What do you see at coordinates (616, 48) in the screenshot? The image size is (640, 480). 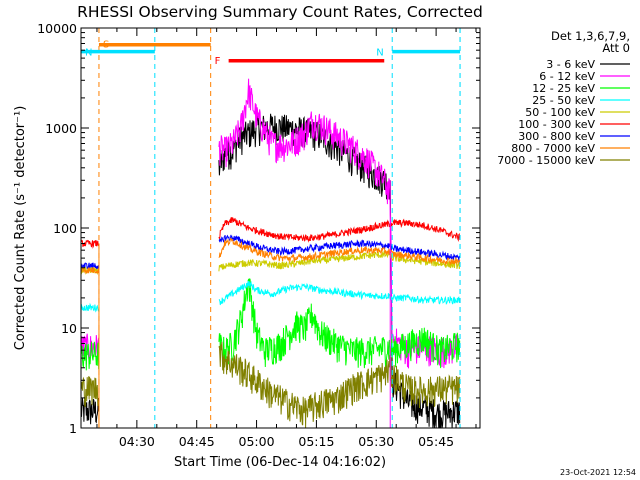 I see `legend-header-line-2: Att 0` at bounding box center [616, 48].